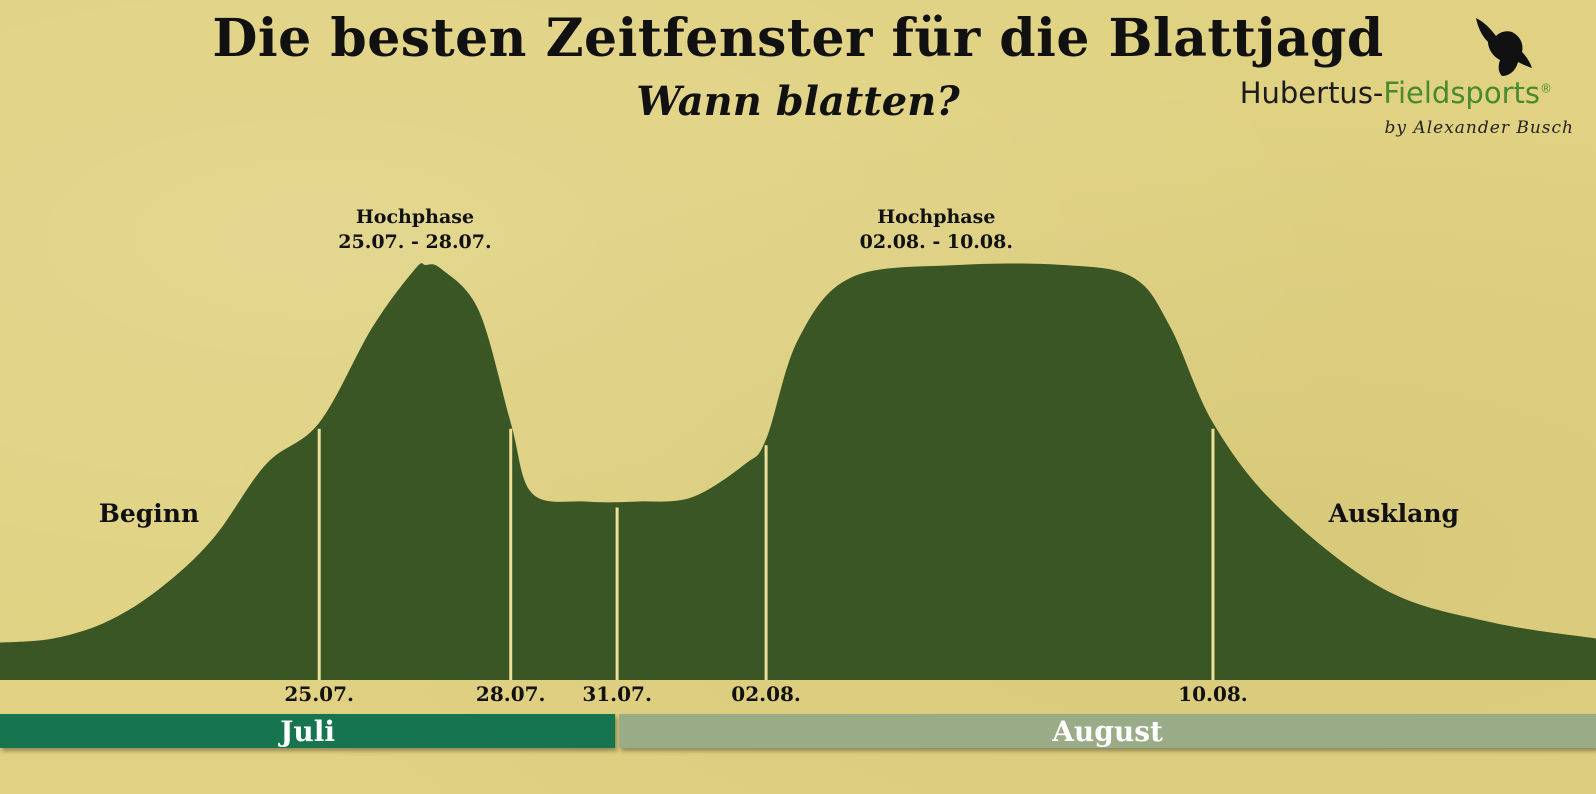  Describe the element at coordinates (798, 101) in the screenshot. I see `page-subtitle: Wann blatten?` at that location.